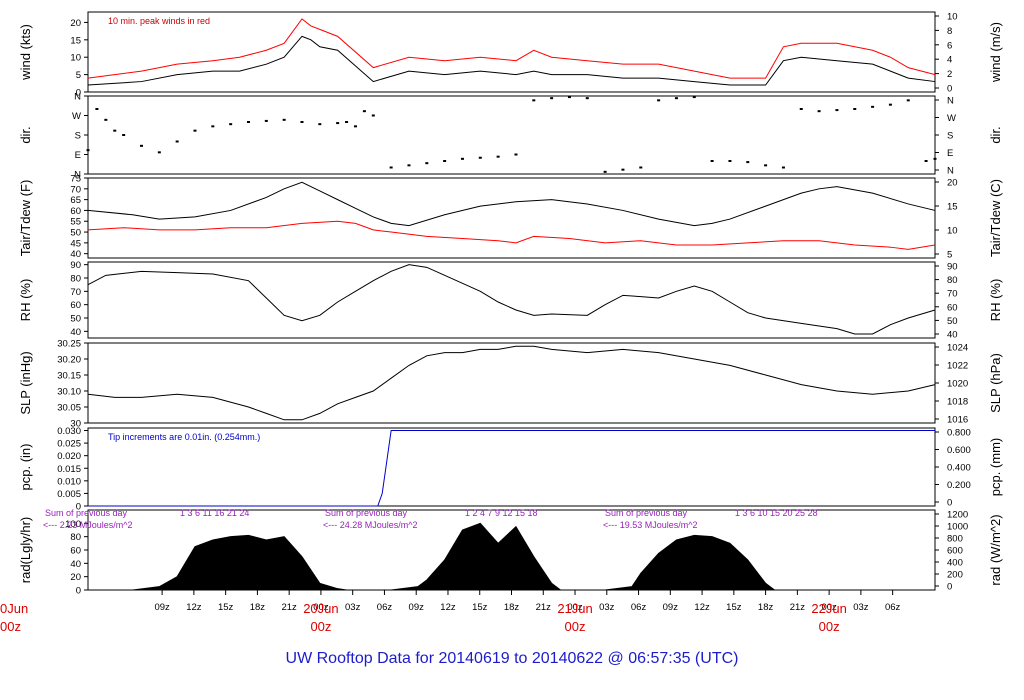  I want to click on y2-tick-label: 8, so click(949, 31).